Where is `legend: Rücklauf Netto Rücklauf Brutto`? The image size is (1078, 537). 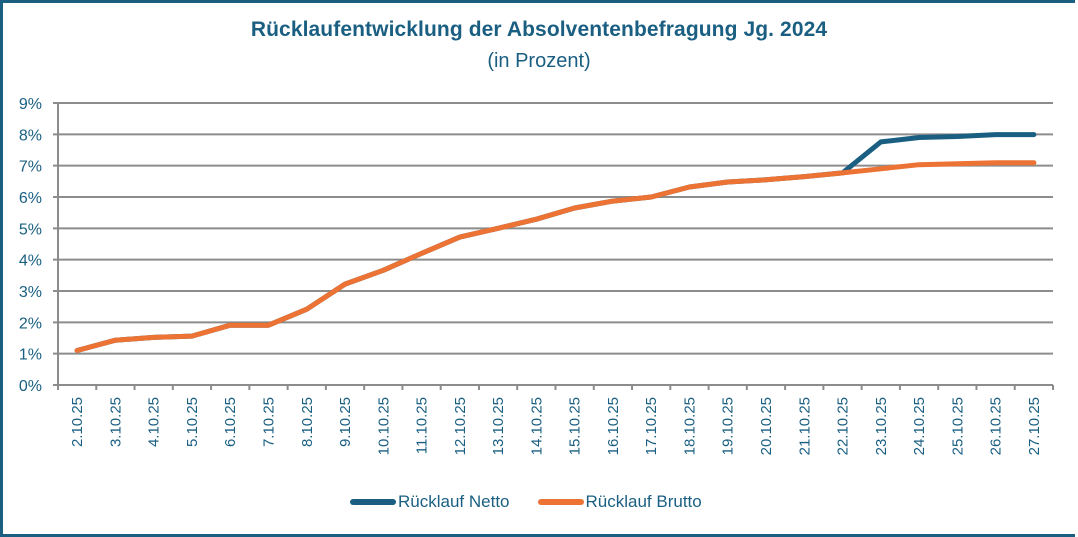 legend: Rücklauf Netto Rücklauf Brutto is located at coordinates (540, 502).